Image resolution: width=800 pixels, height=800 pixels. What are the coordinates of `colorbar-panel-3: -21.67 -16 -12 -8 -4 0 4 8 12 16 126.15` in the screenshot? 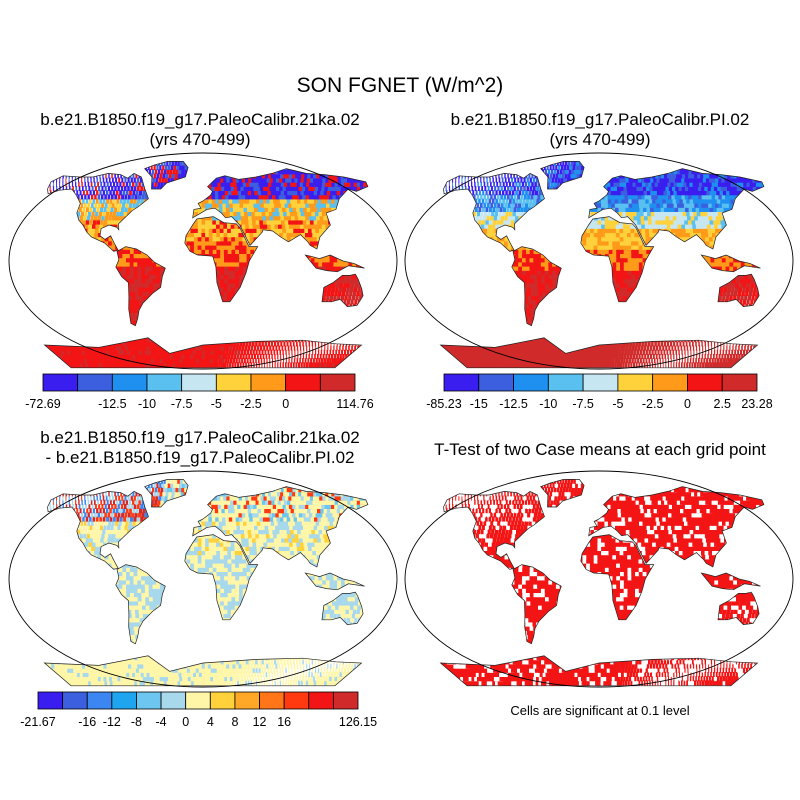 It's located at (198, 710).